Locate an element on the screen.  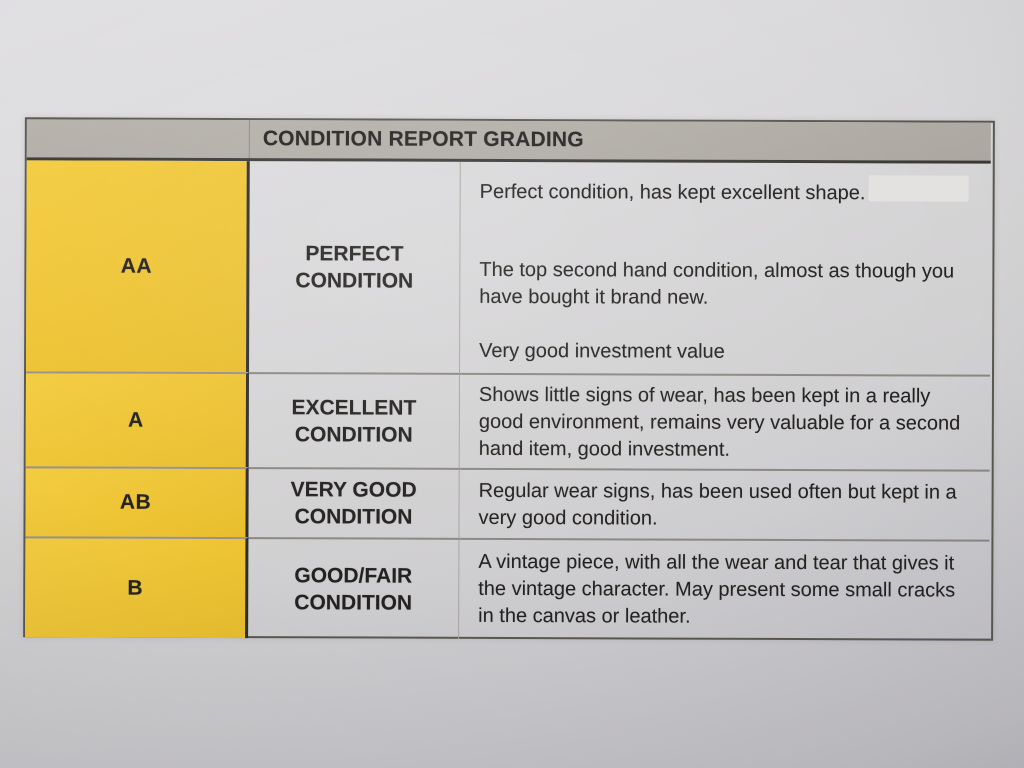
grade-label: A is located at coordinates (135, 420).